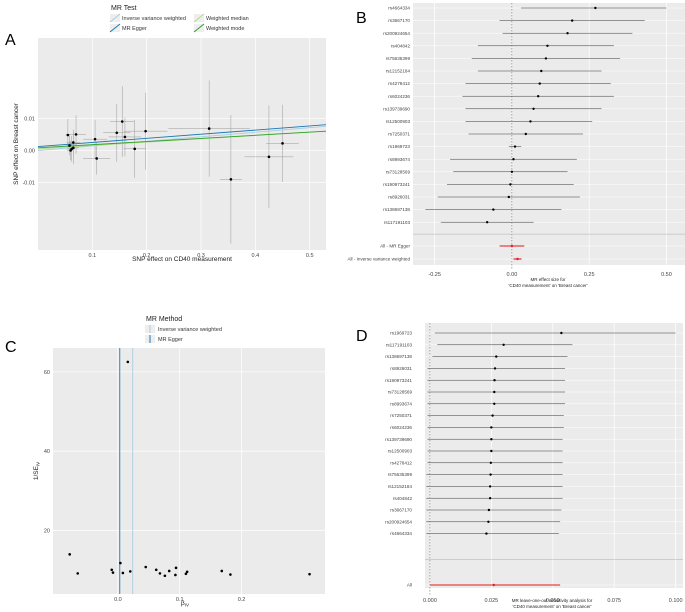 This screenshot has width=685, height=612. I want to click on panel-d-snp-label: rs7250371, so click(401, 415).